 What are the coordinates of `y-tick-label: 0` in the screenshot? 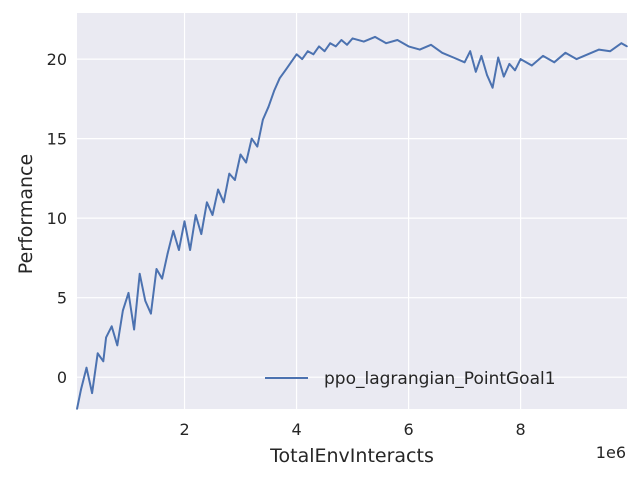 It's located at (62, 377).